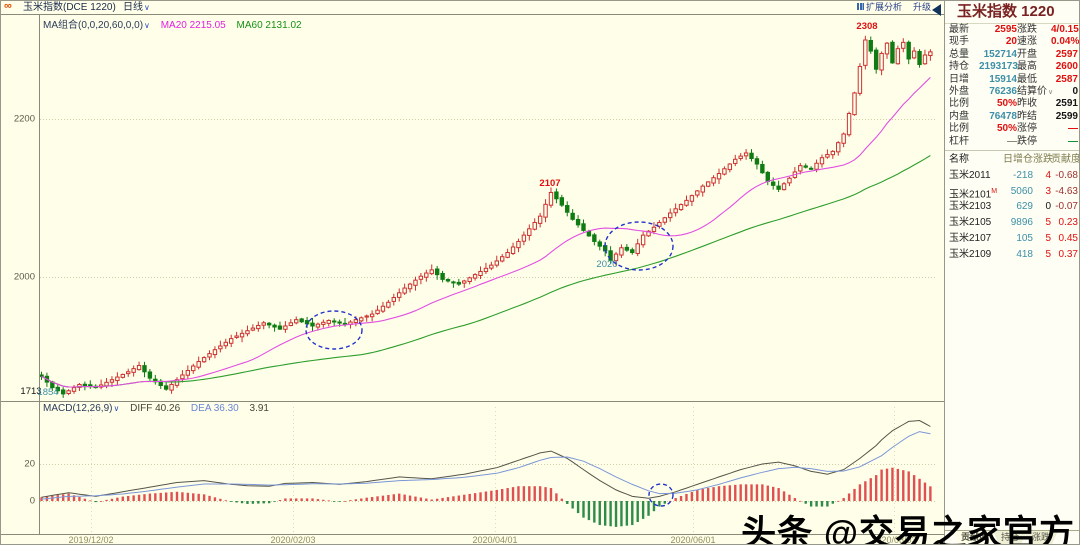 The image size is (1080, 545). Describe the element at coordinates (1027, 79) in the screenshot. I see `quote-field-label: 最低` at that location.